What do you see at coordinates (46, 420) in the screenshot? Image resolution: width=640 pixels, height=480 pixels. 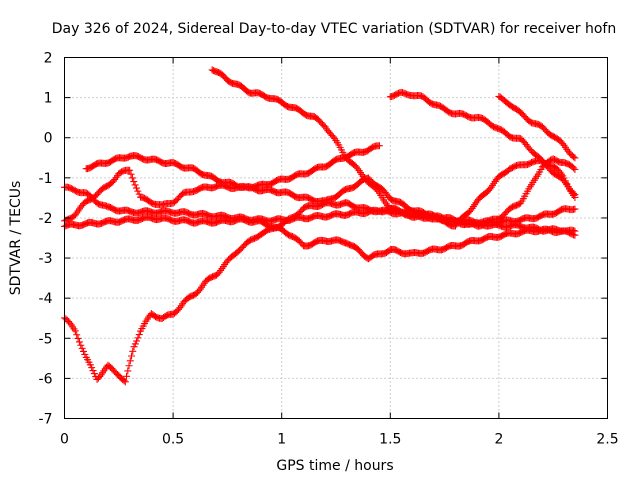 I see `y-tick-label: -7` at bounding box center [46, 420].